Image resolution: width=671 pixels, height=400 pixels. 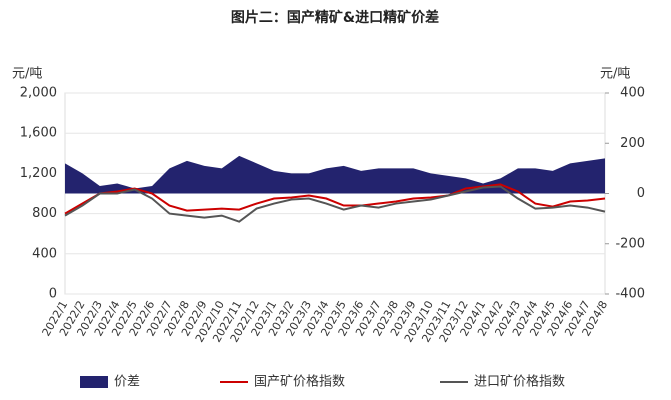 I want to click on legend-swatch, so click(x=94, y=382).